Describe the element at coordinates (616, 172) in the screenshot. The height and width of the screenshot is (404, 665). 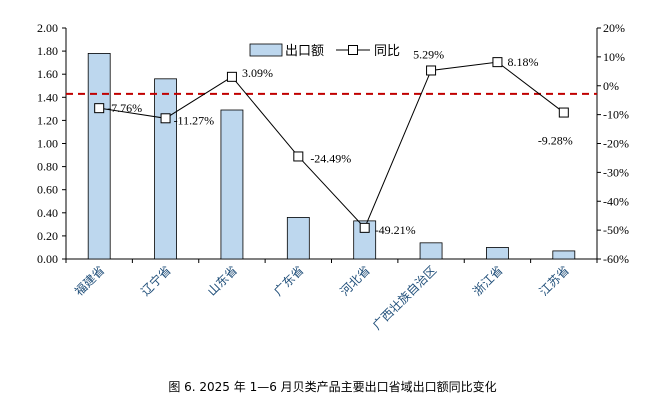
I see `right-tick-label: -30%` at that location.